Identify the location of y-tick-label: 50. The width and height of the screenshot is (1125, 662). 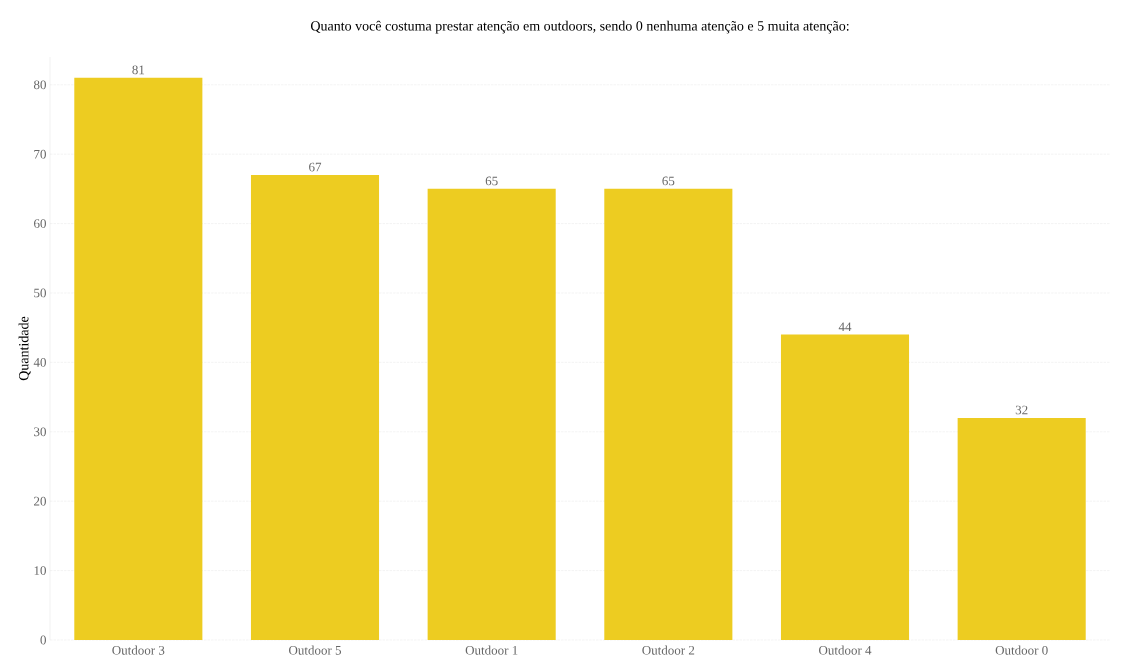
(40, 293).